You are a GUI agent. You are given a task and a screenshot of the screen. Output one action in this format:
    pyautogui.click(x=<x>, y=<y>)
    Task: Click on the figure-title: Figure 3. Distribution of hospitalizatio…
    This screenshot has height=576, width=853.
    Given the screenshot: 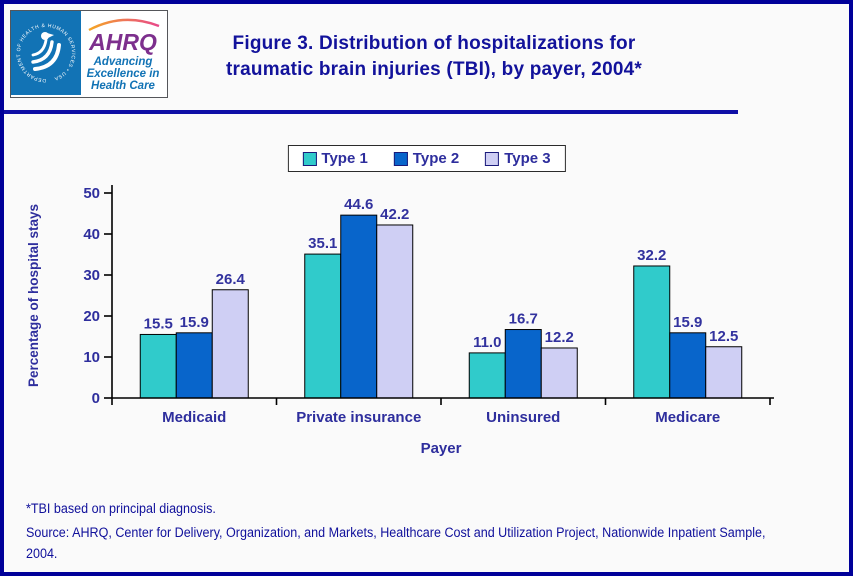 What is the action you would take?
    pyautogui.click(x=434, y=57)
    